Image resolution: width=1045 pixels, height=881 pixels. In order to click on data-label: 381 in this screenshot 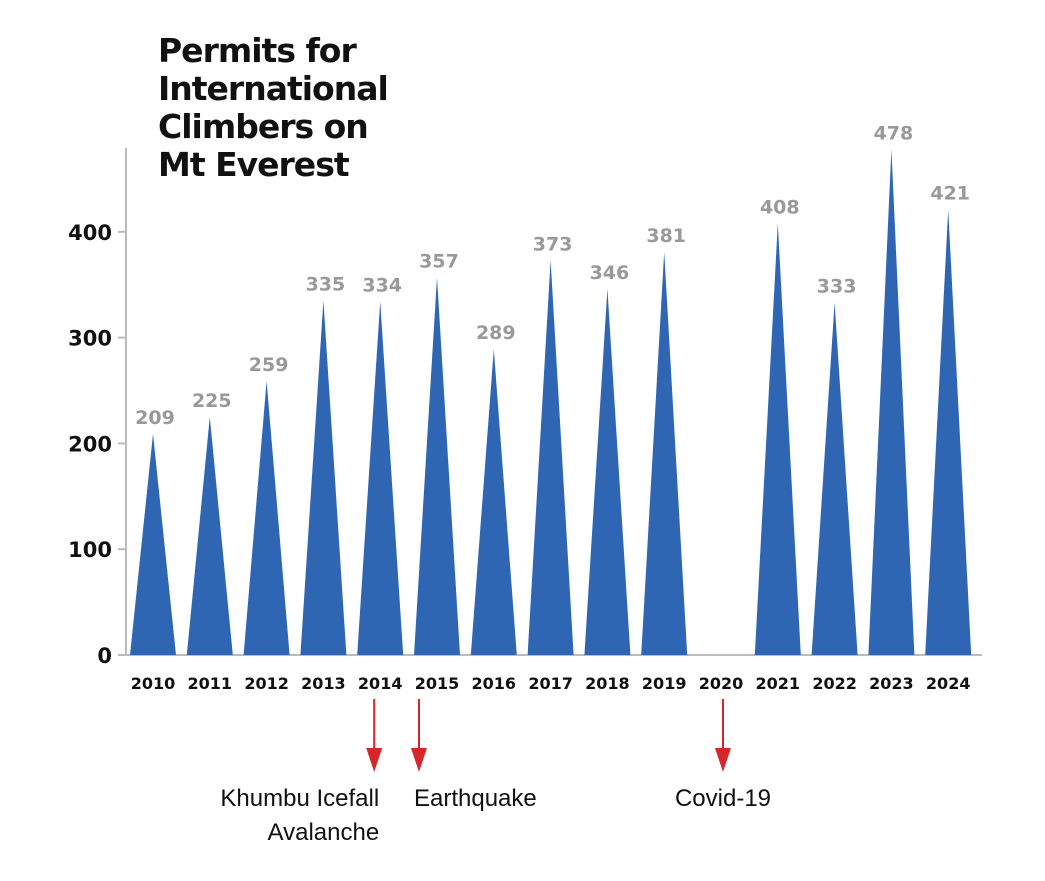, I will do `click(666, 236)`.